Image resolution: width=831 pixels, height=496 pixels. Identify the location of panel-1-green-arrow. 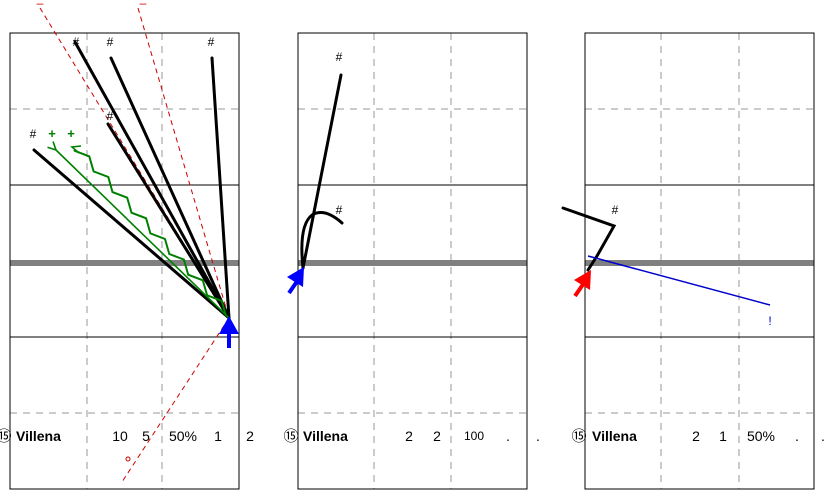
(143, 234).